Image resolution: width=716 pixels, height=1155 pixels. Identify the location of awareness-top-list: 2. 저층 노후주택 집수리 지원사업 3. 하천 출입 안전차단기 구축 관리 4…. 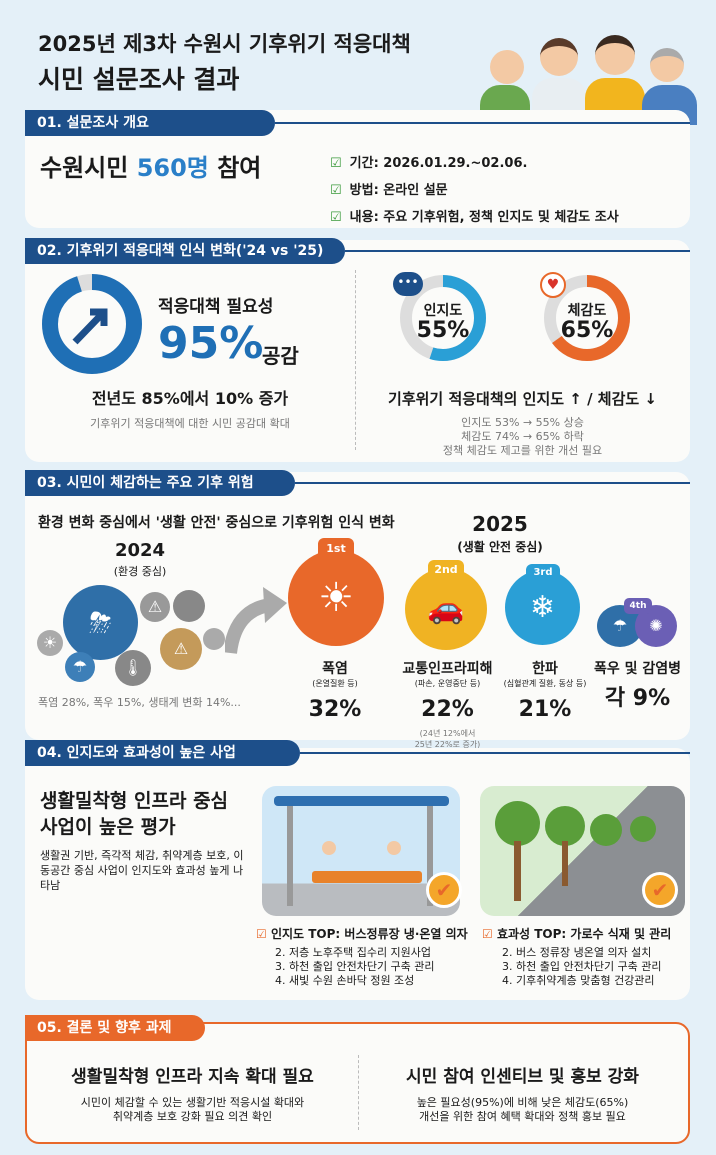
(355, 966).